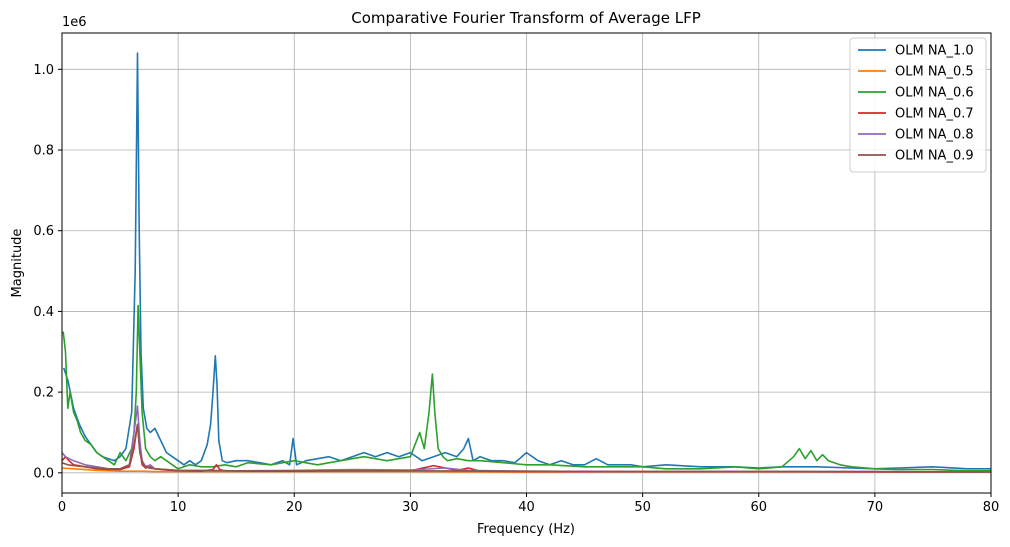 The image size is (1010, 547). What do you see at coordinates (294, 507) in the screenshot?
I see `x-tick-label: 20` at bounding box center [294, 507].